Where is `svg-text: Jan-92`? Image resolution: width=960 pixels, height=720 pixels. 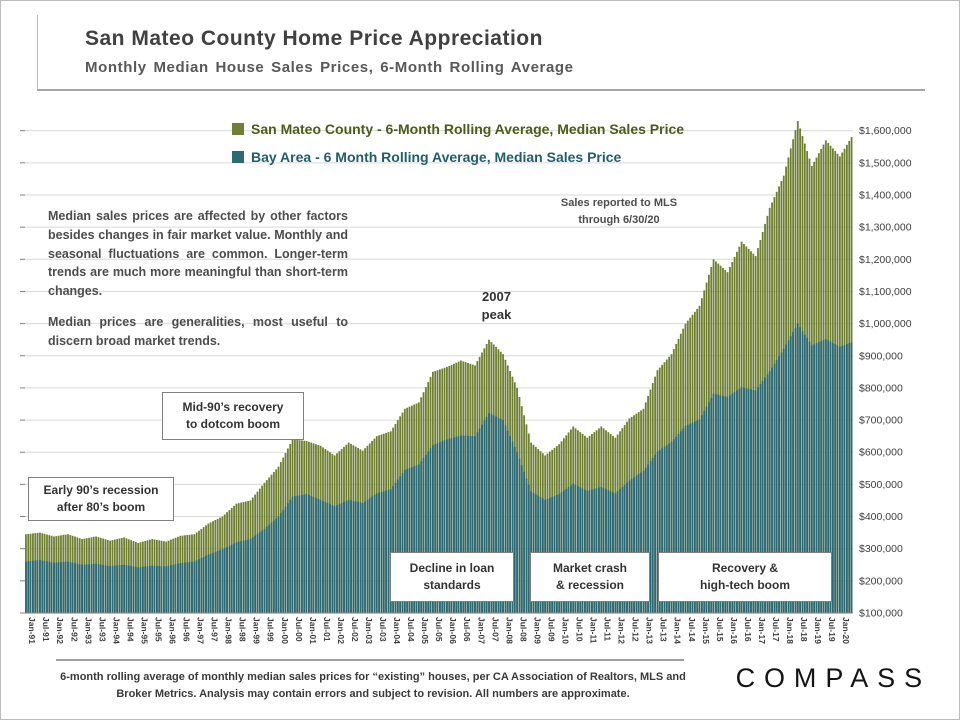
svg-text: Jan-92 is located at coordinates (60, 630).